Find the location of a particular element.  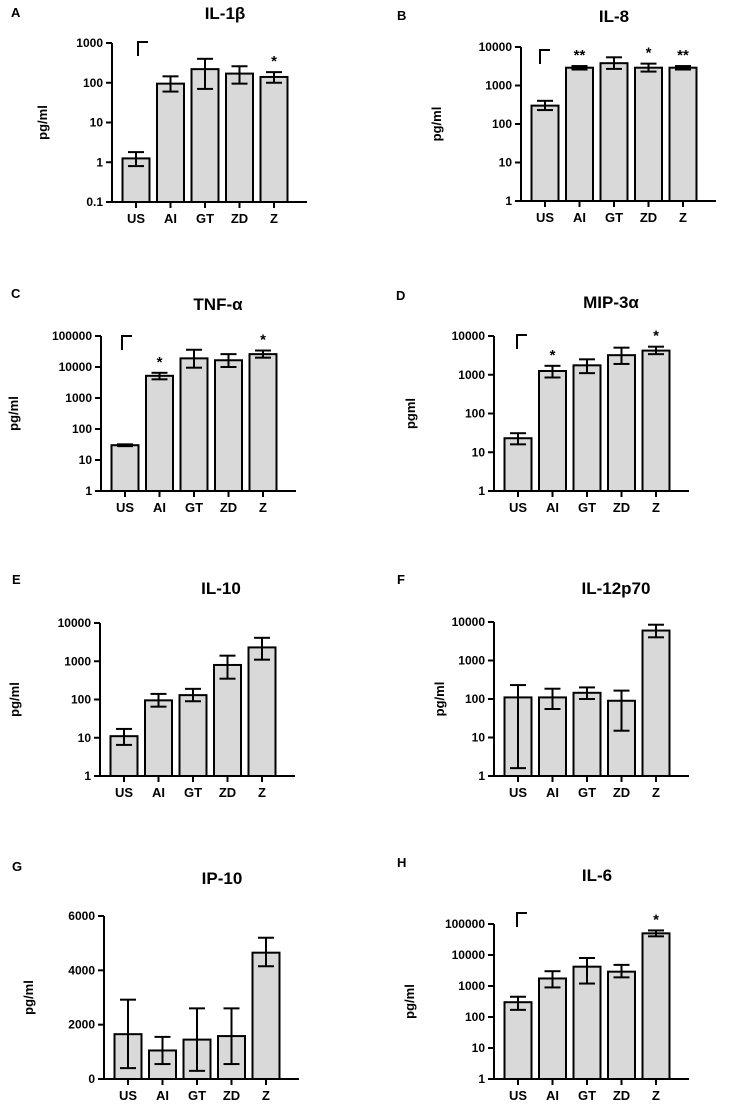

panel-a: A IL-1β pg/ml 0.1 1 10 100 1000 US AI GT ZD Z * is located at coordinates (159, 115).